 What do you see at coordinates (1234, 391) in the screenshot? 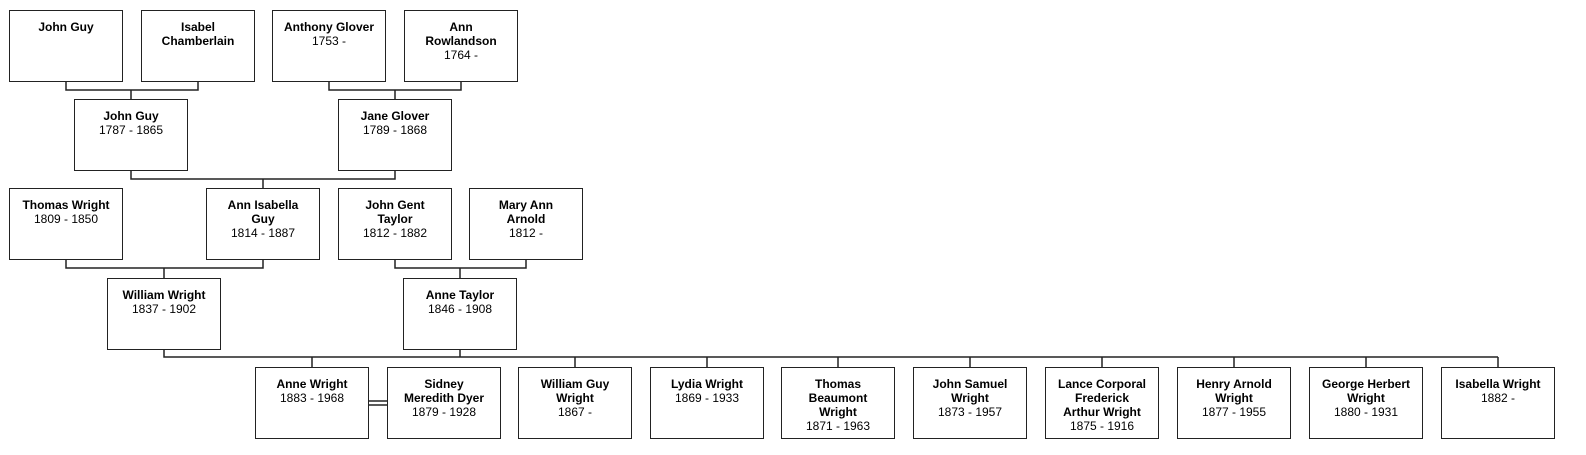
I see `person-name: Henry Arnold Wright` at bounding box center [1234, 391].